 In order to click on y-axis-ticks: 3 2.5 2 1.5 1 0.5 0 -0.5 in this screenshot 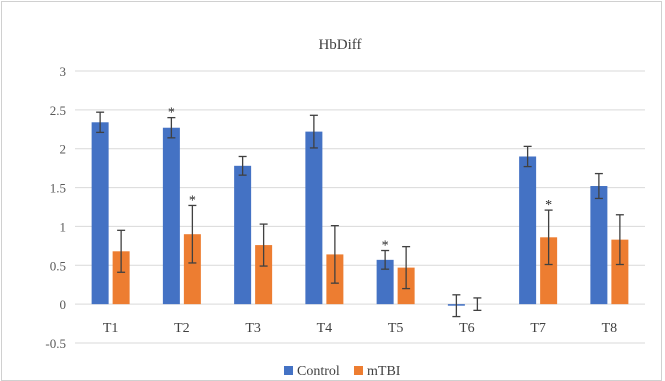, I will do `click(55, 207)`.